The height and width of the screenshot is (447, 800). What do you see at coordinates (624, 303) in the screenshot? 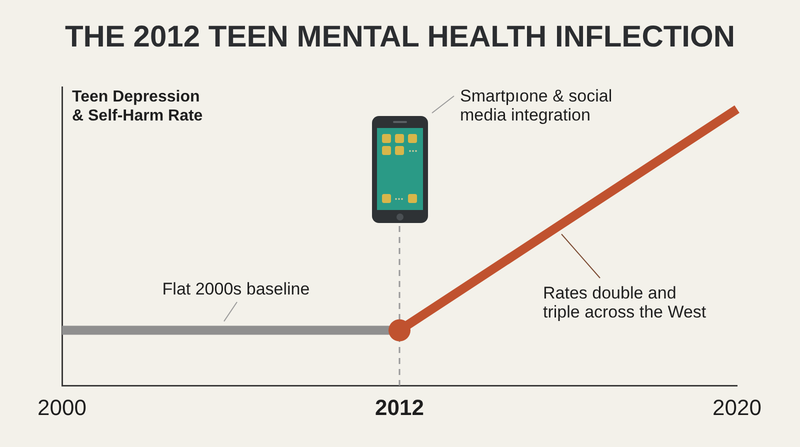
I see `annotation: Rates double and triple across the West` at bounding box center [624, 303].